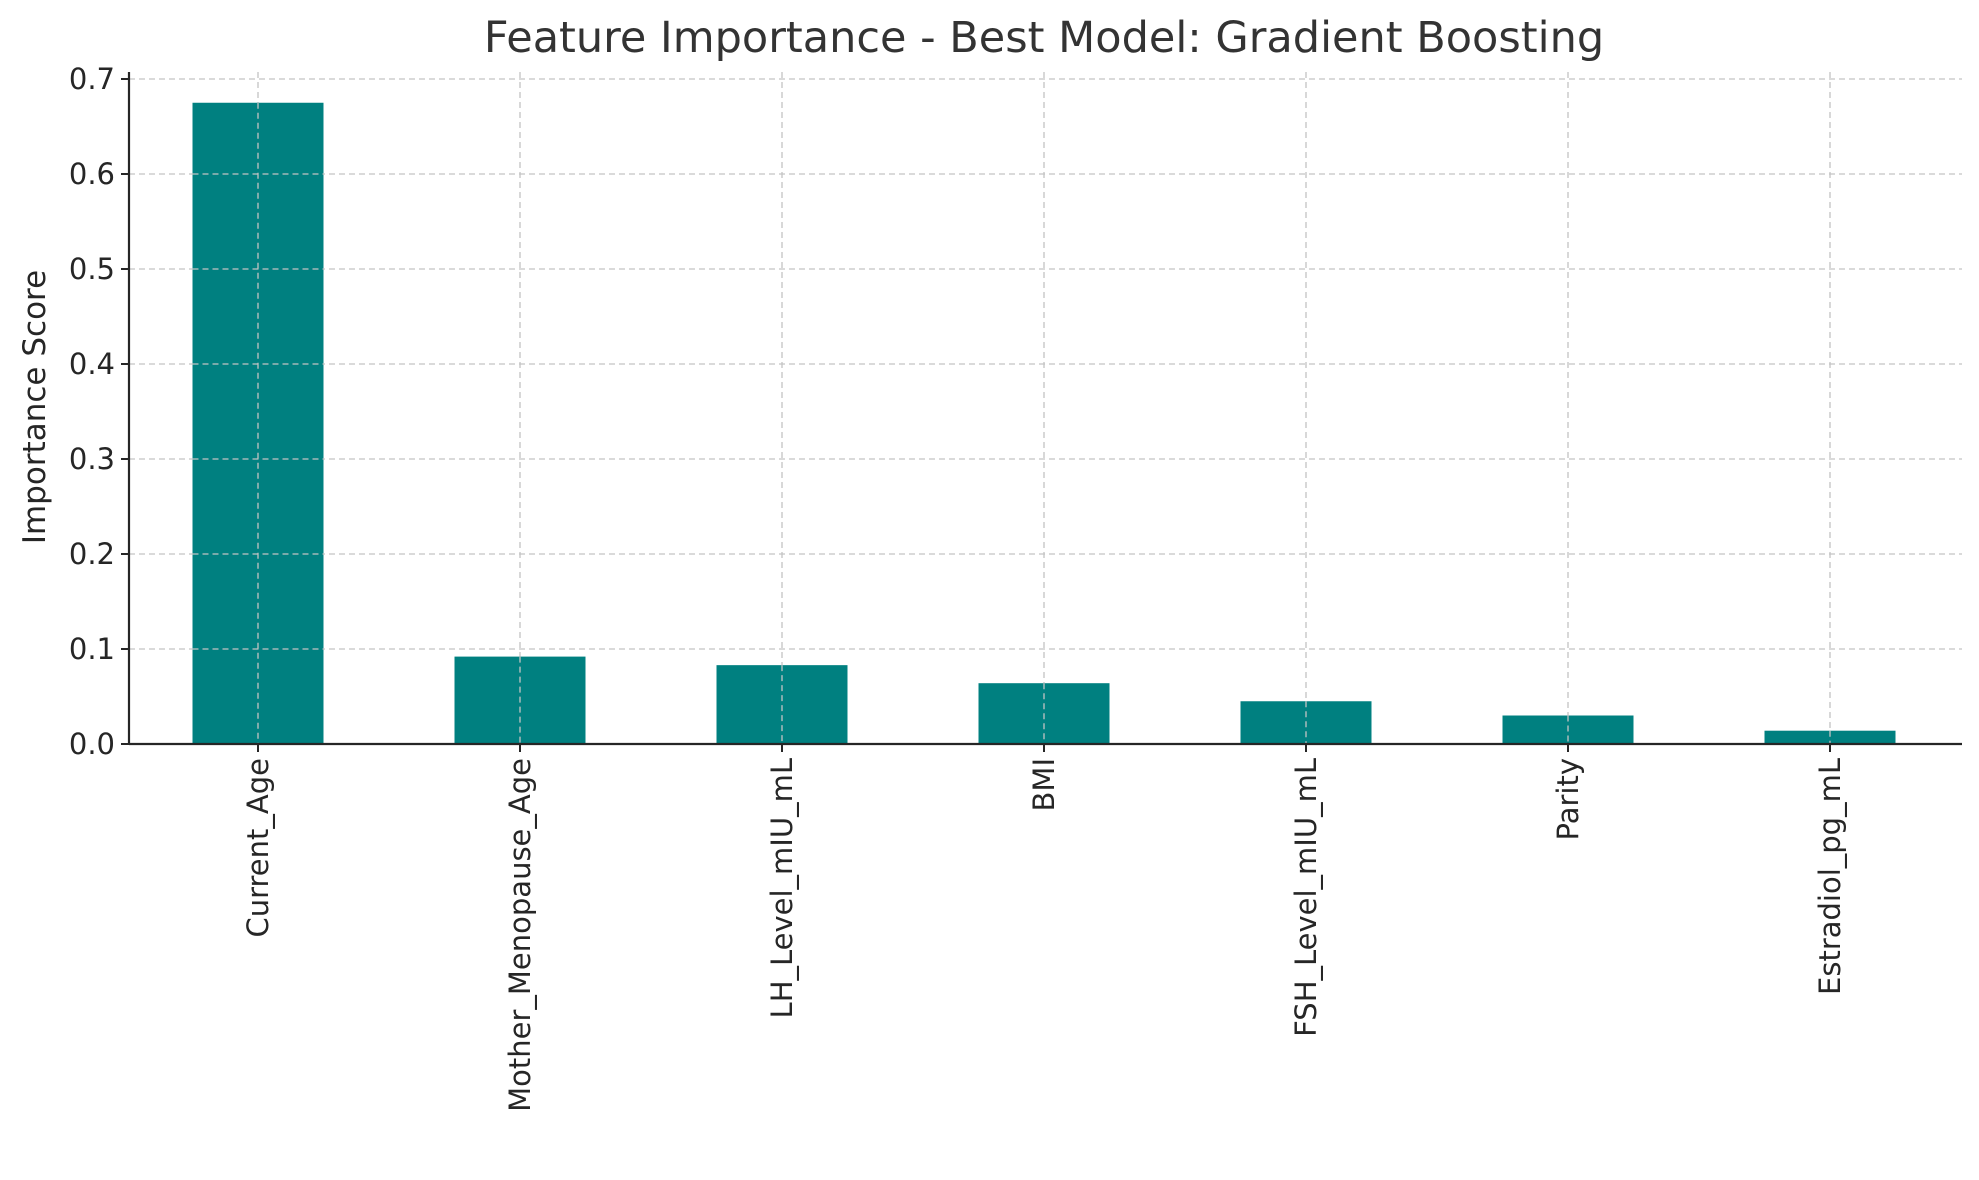 The image size is (1979, 1180). Describe the element at coordinates (35, 407) in the screenshot. I see `y-axis-label: Importance Score` at that location.